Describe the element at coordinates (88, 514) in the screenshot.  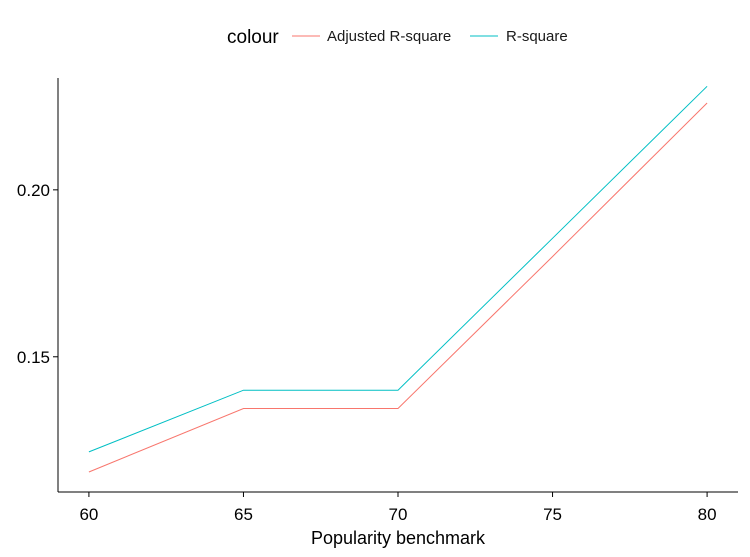
I see `x-tick-label: 60` at that location.